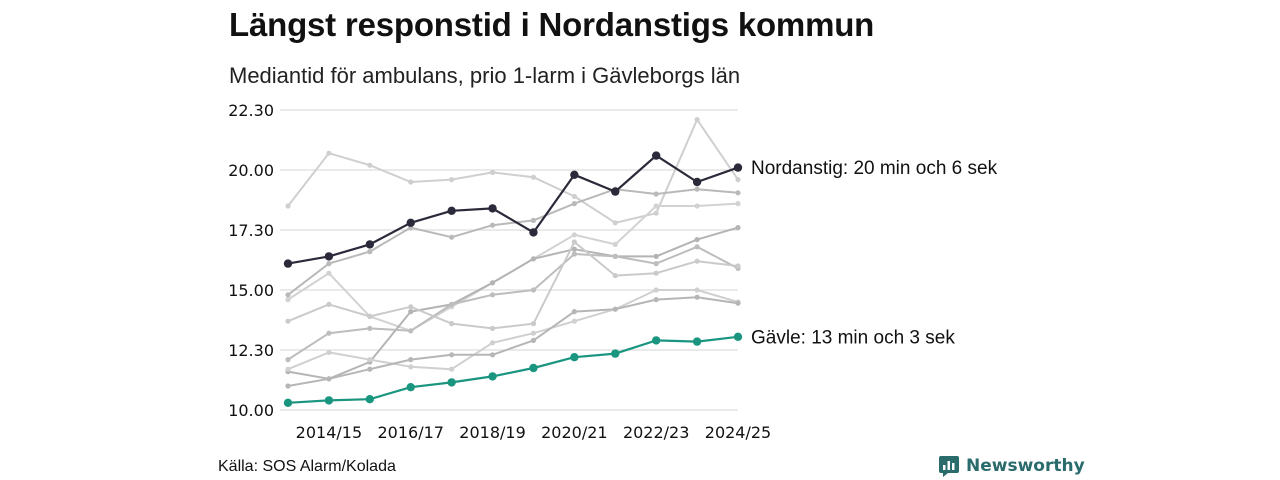 The width and height of the screenshot is (1280, 480). Describe the element at coordinates (949, 466) in the screenshot. I see `newsworthy-icon` at that location.